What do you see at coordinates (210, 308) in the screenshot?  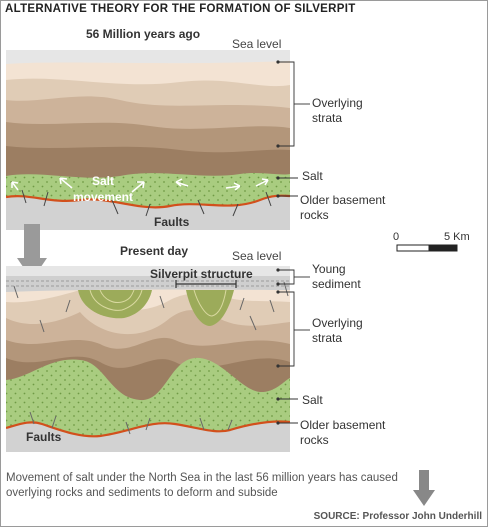 I see `silverpit-bowl-right` at bounding box center [210, 308].